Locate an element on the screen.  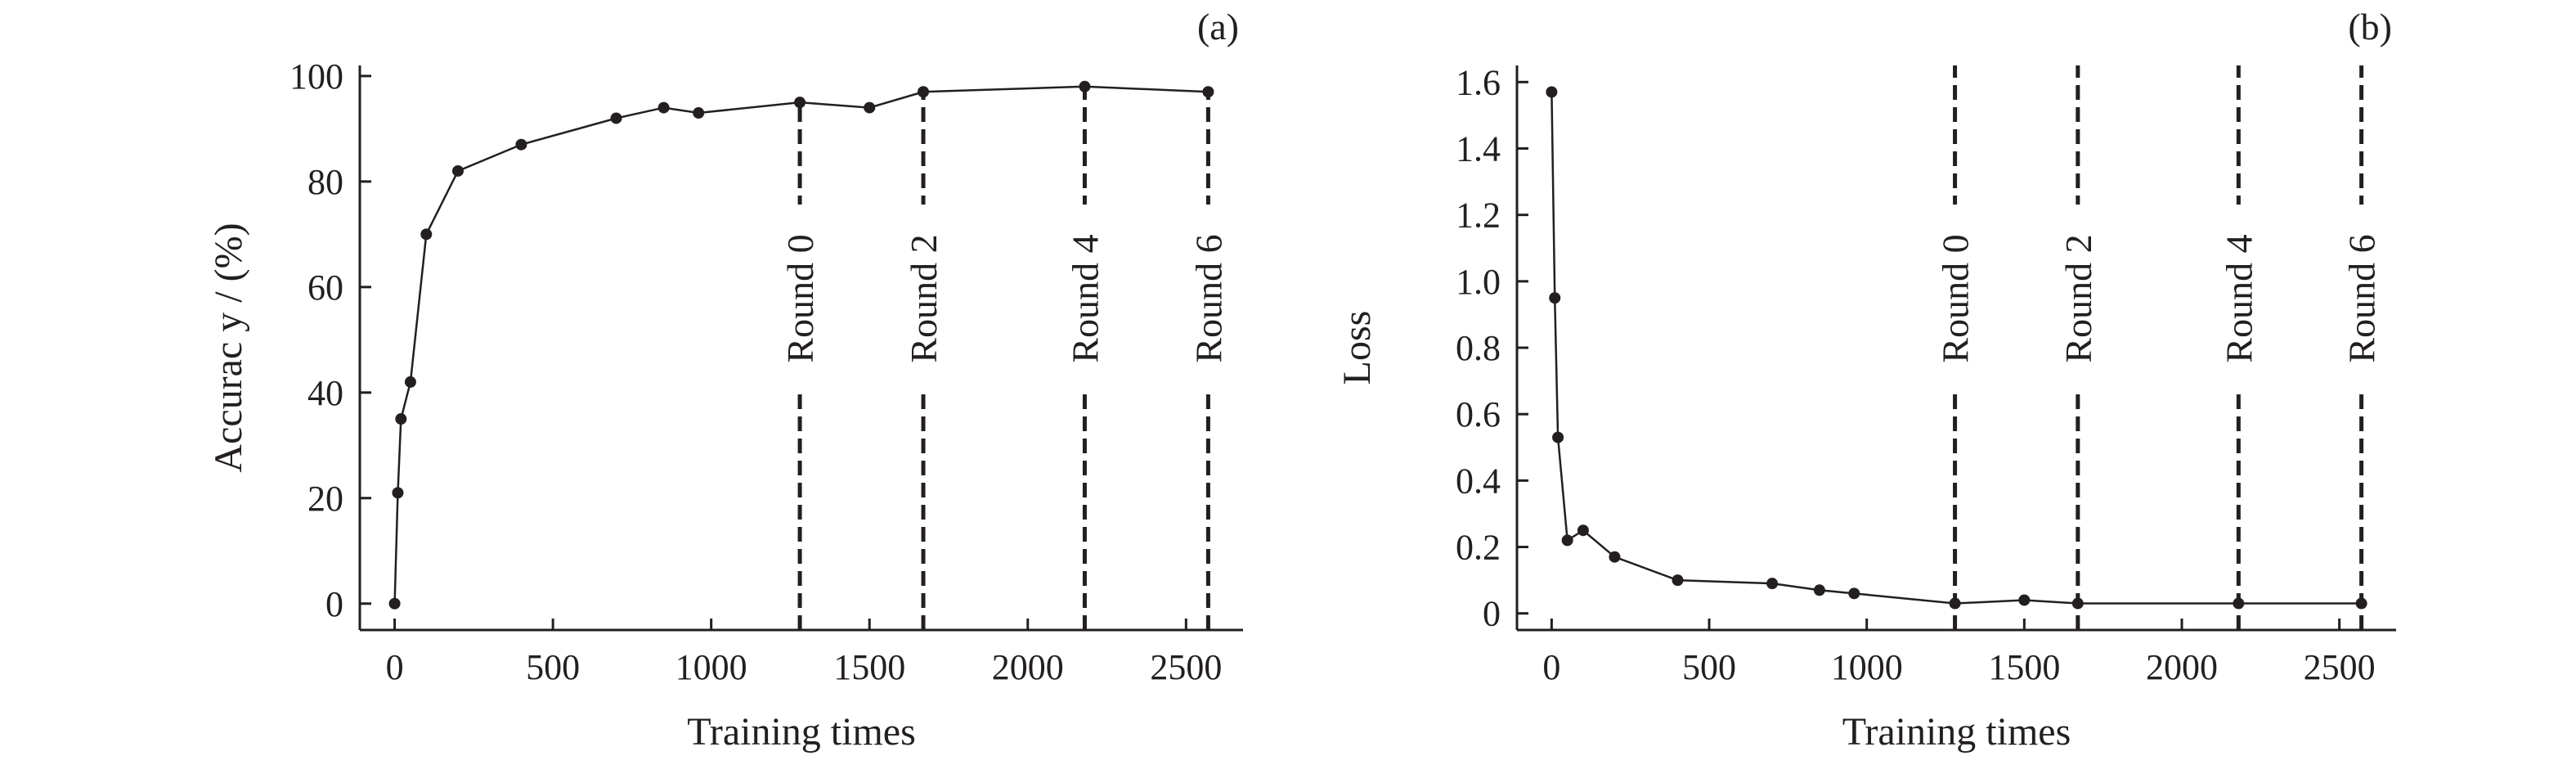
y-axis-title: Accurac y / (%) is located at coordinates (228, 347).